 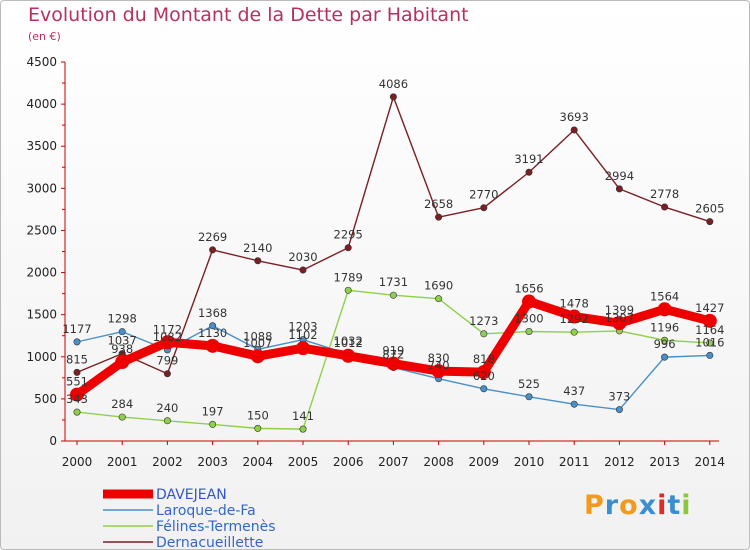 I want to click on data-label: 1298, so click(x=122, y=319).